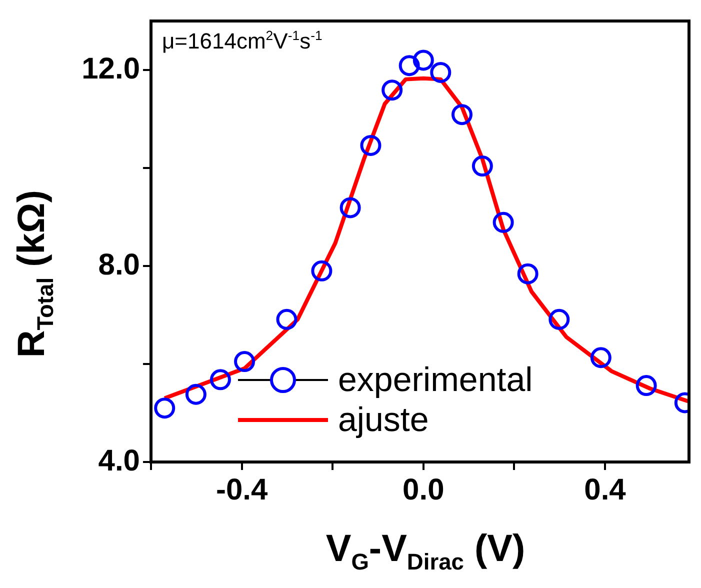  Describe the element at coordinates (605, 489) in the screenshot. I see `x-tick-label: 0.4` at that location.